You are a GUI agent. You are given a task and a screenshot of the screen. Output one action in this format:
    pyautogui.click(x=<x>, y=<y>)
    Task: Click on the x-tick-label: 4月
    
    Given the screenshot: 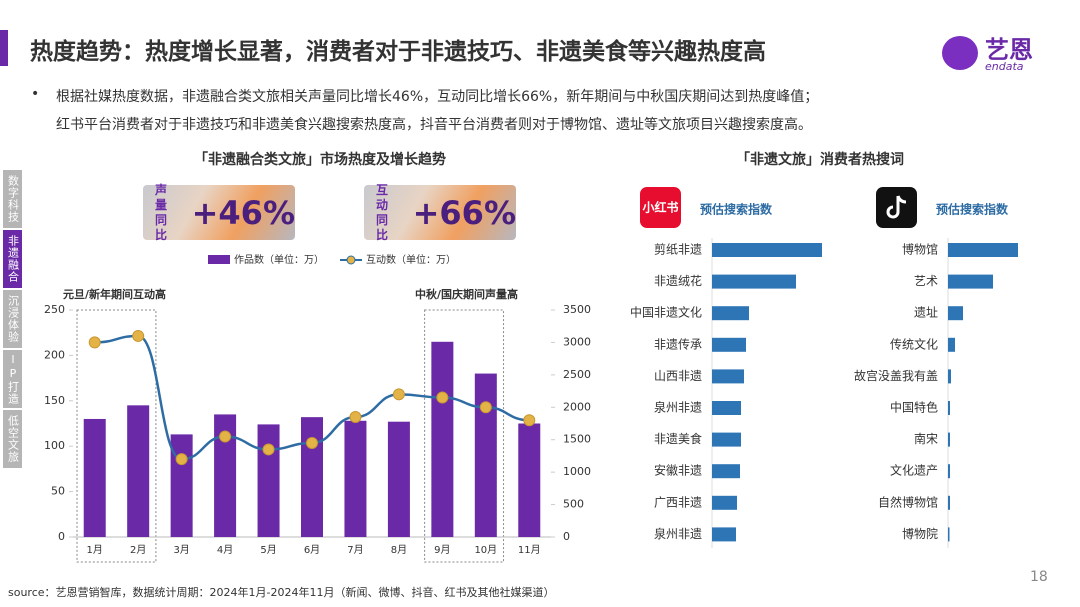 What is the action you would take?
    pyautogui.click(x=225, y=550)
    